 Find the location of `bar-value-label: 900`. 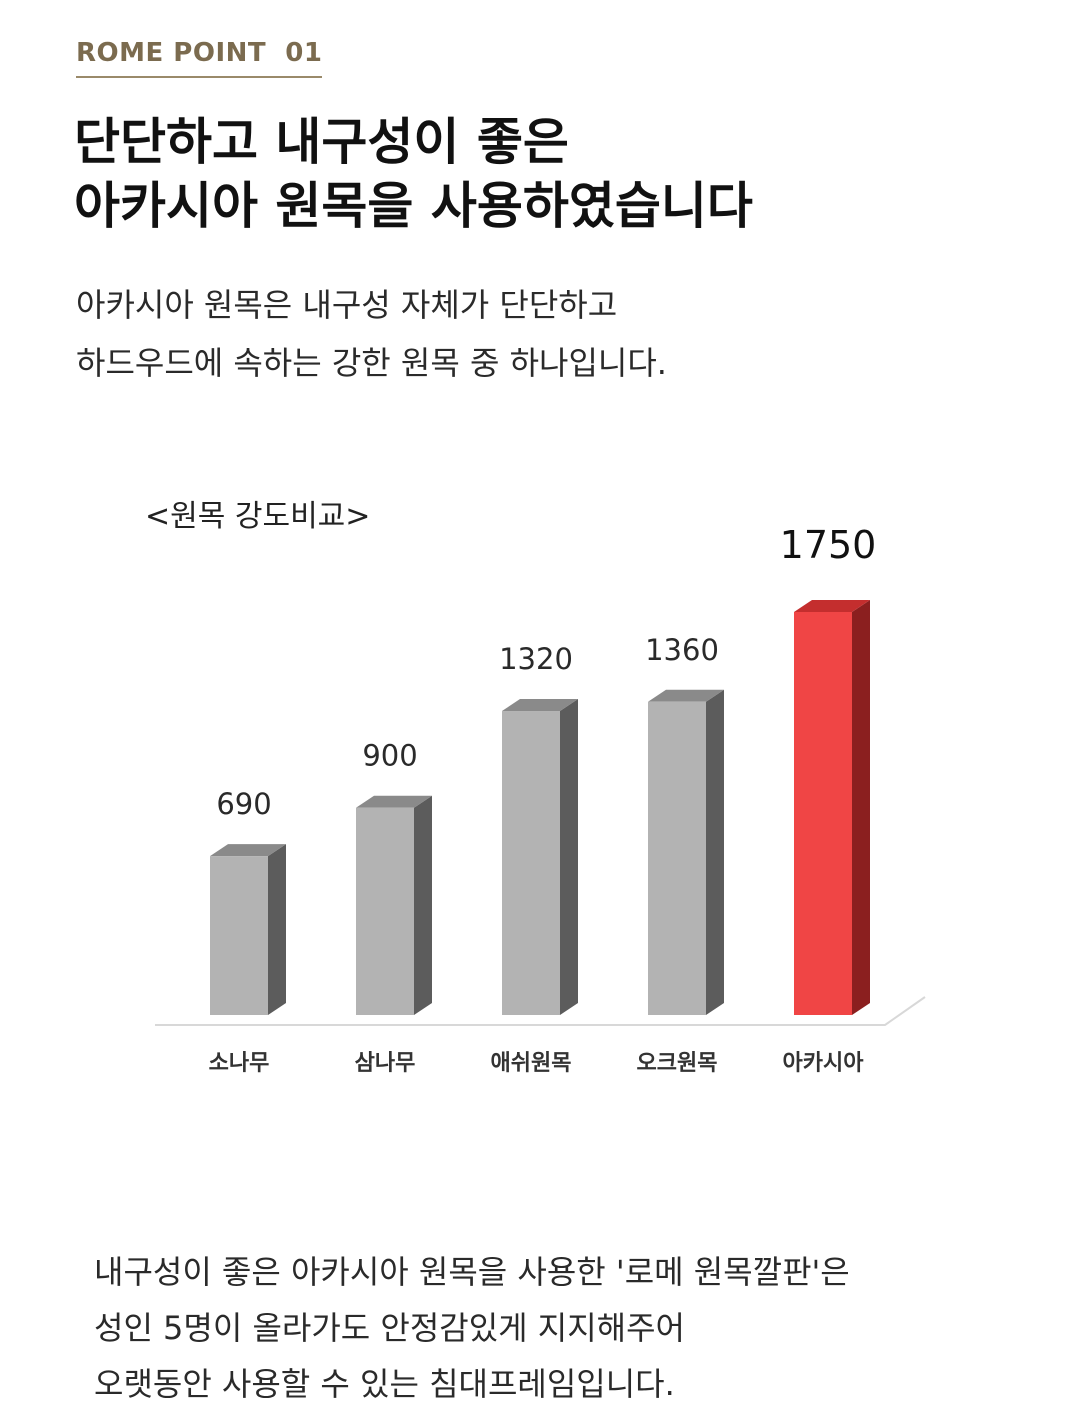

bar-value-label: 900 is located at coordinates (389, 756).